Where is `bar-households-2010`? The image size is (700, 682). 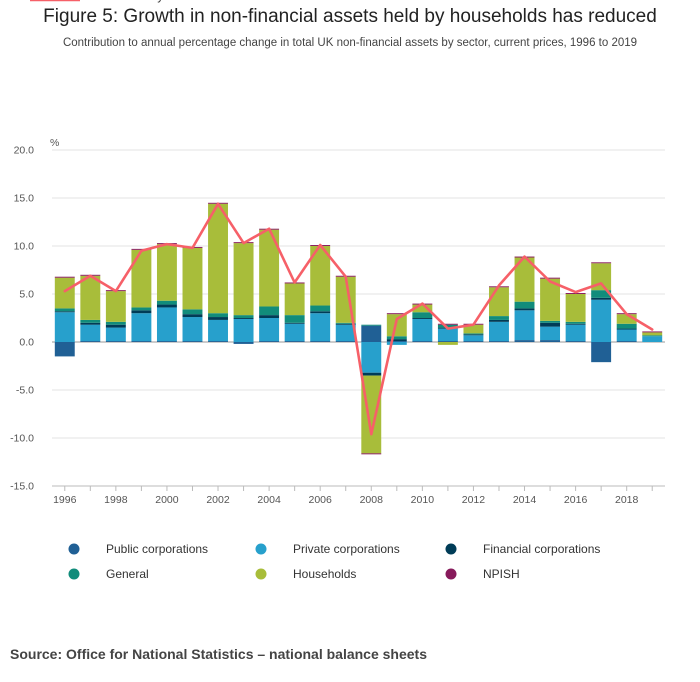
bar-households-2010 is located at coordinates (422, 308).